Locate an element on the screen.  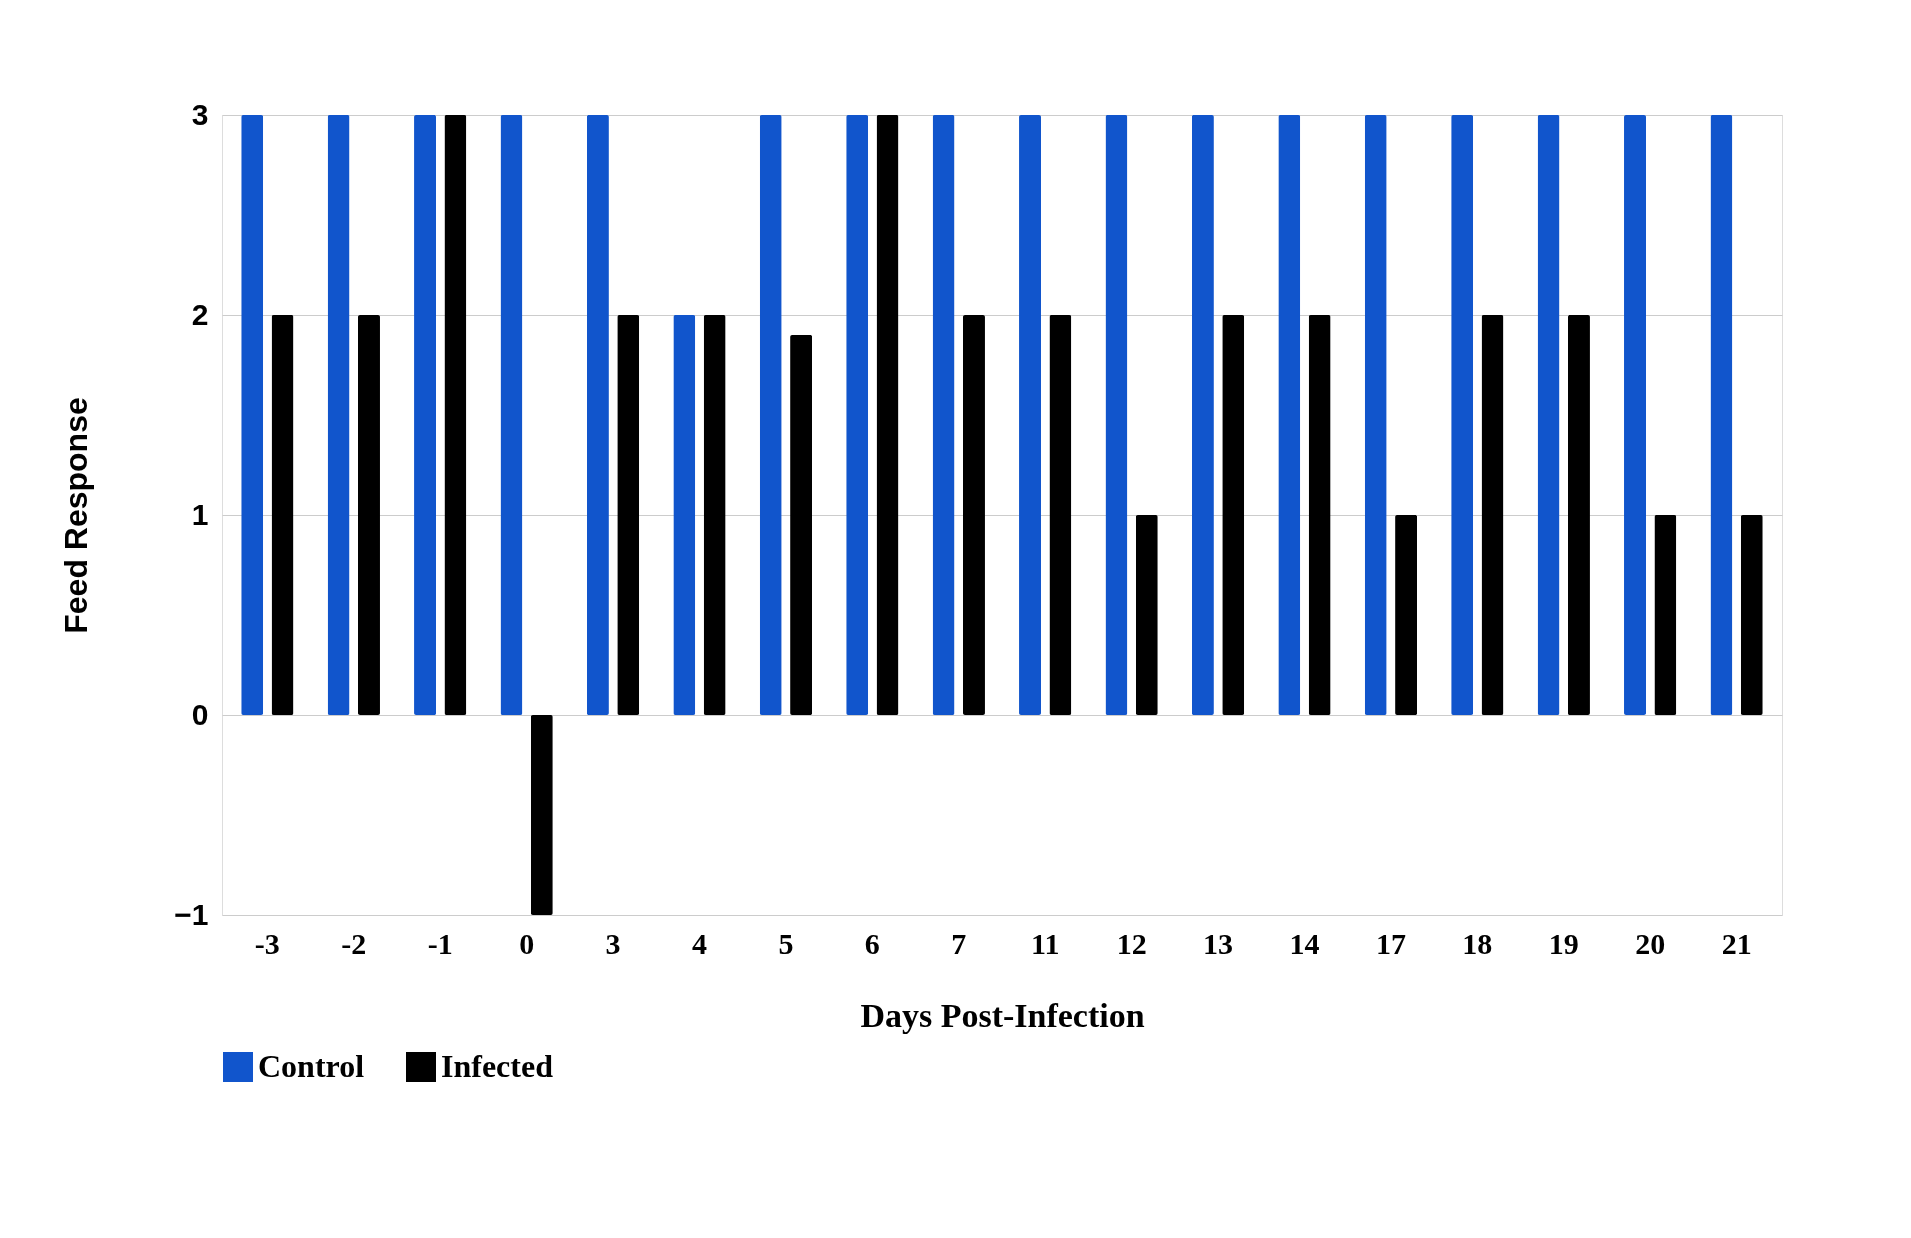
x-tick-label: 17 is located at coordinates (1390, 943).